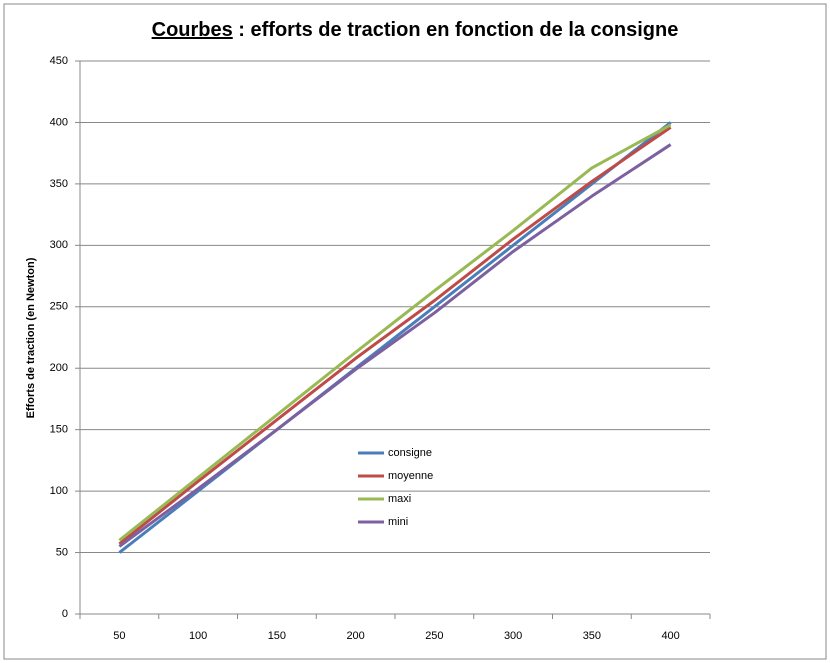  I want to click on y-tick-label: 0, so click(65, 614).